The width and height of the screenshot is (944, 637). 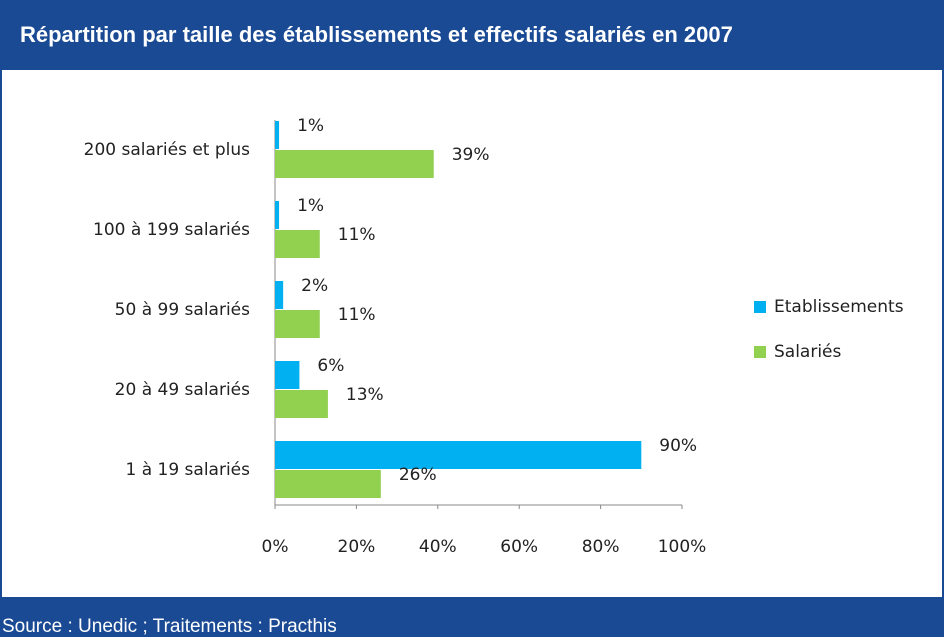 I want to click on data-label: 13%, so click(x=365, y=395).